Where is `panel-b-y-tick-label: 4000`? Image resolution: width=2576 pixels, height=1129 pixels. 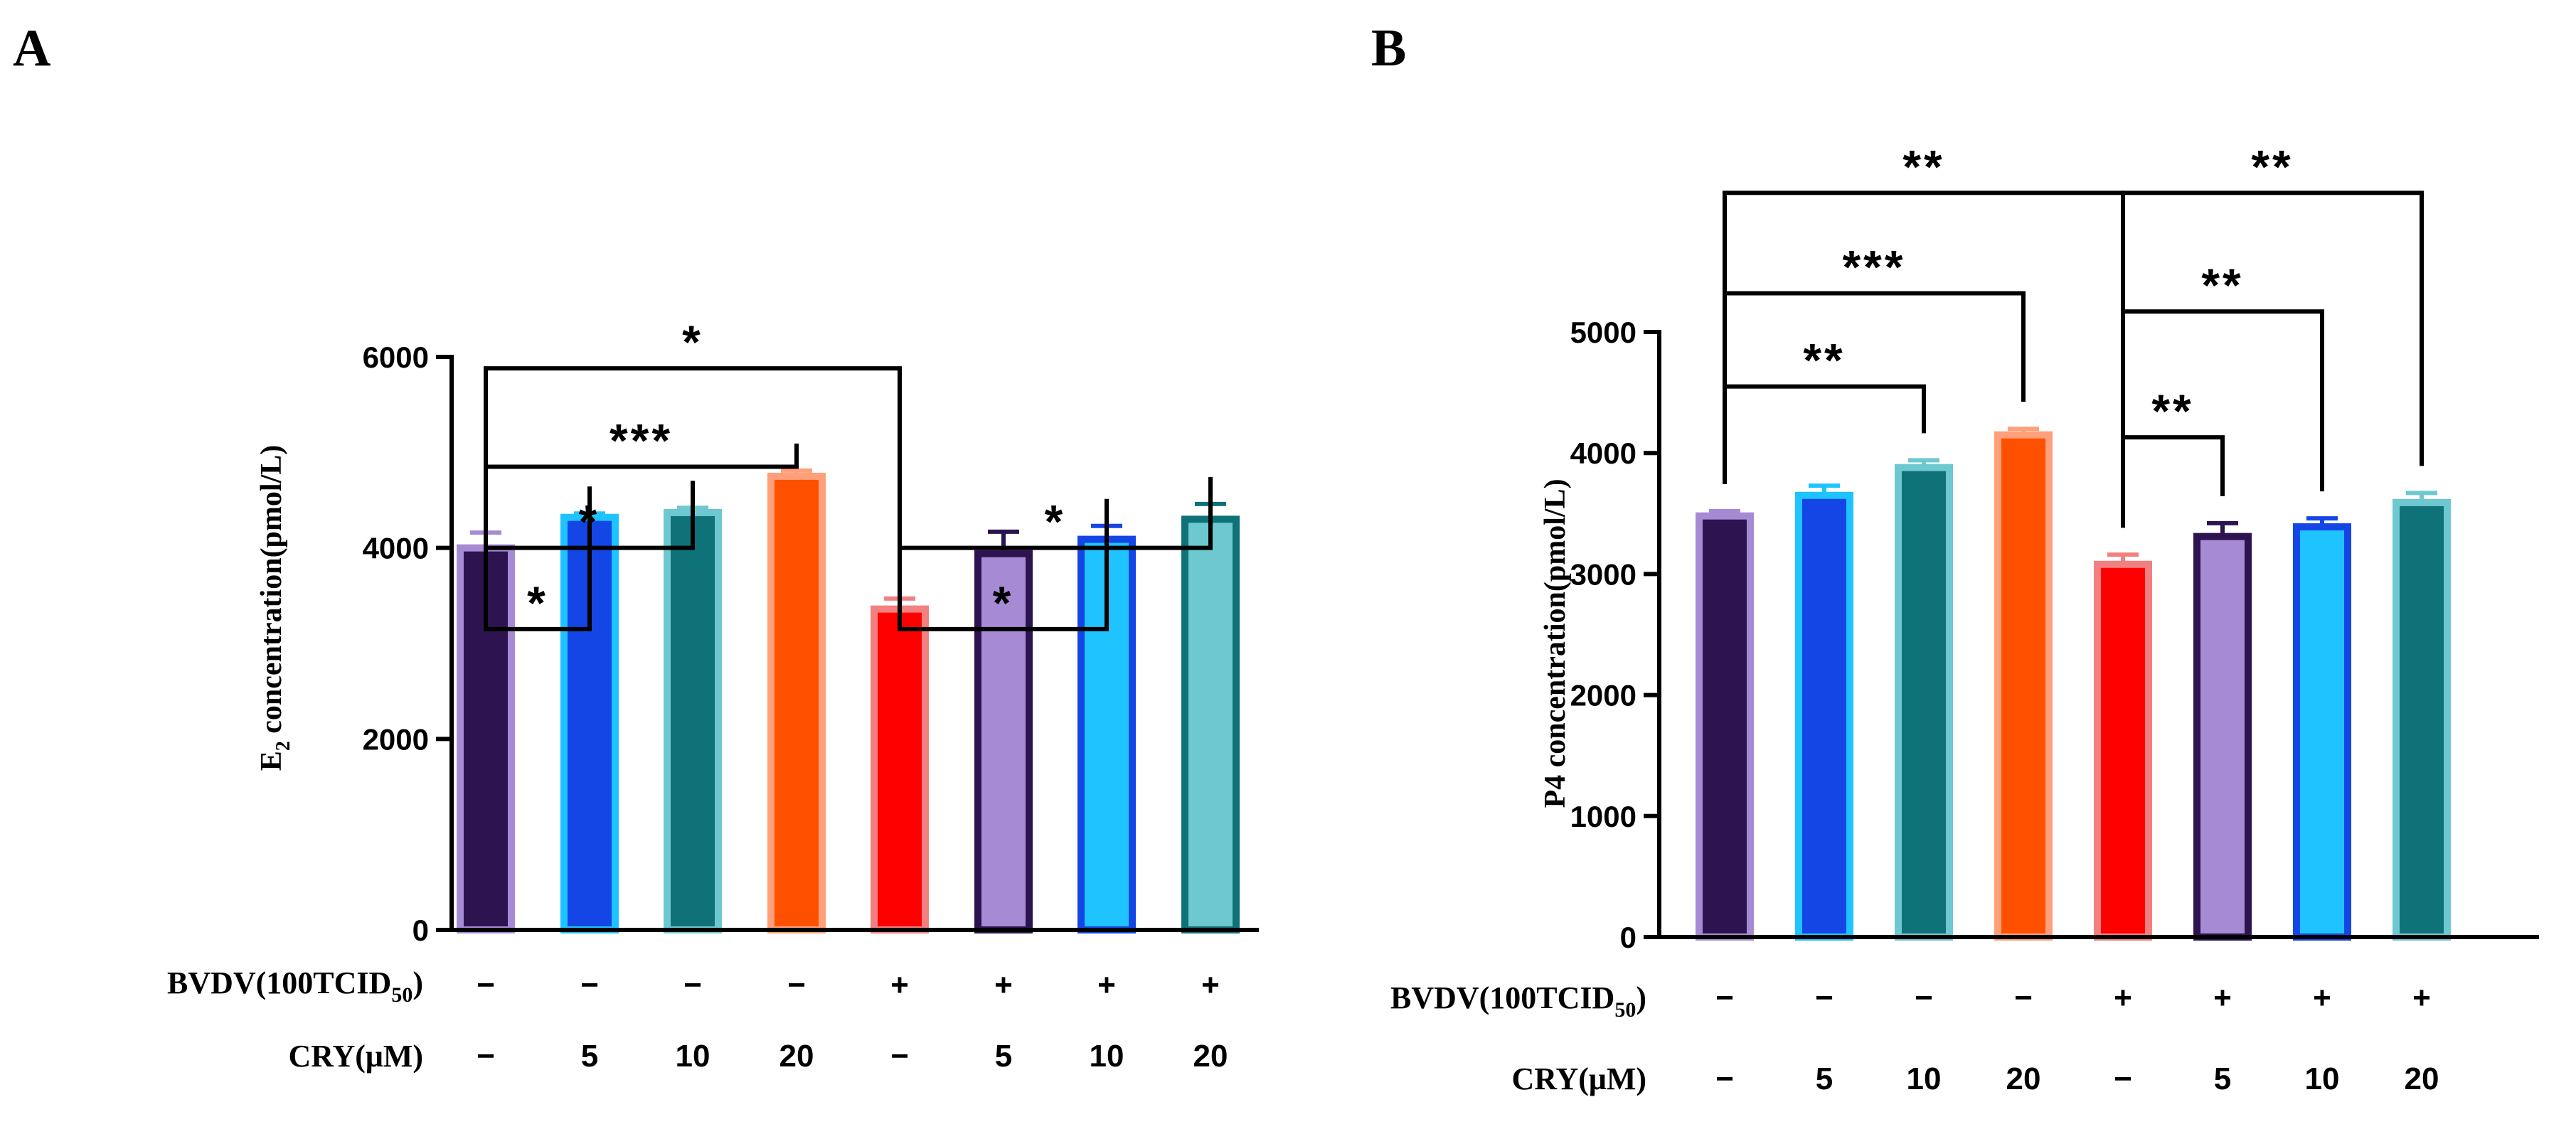
panel-b-y-tick-label: 4000 is located at coordinates (1603, 453).